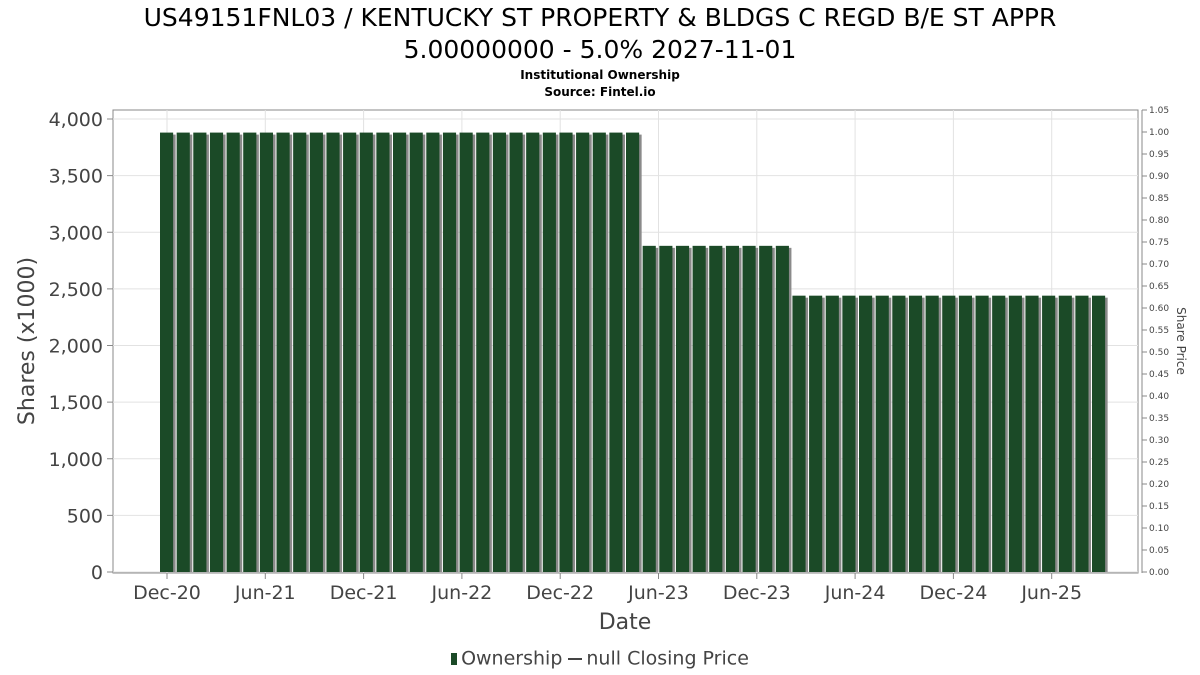  I want to click on y2-tick-label: 0.05, so click(1159, 551).